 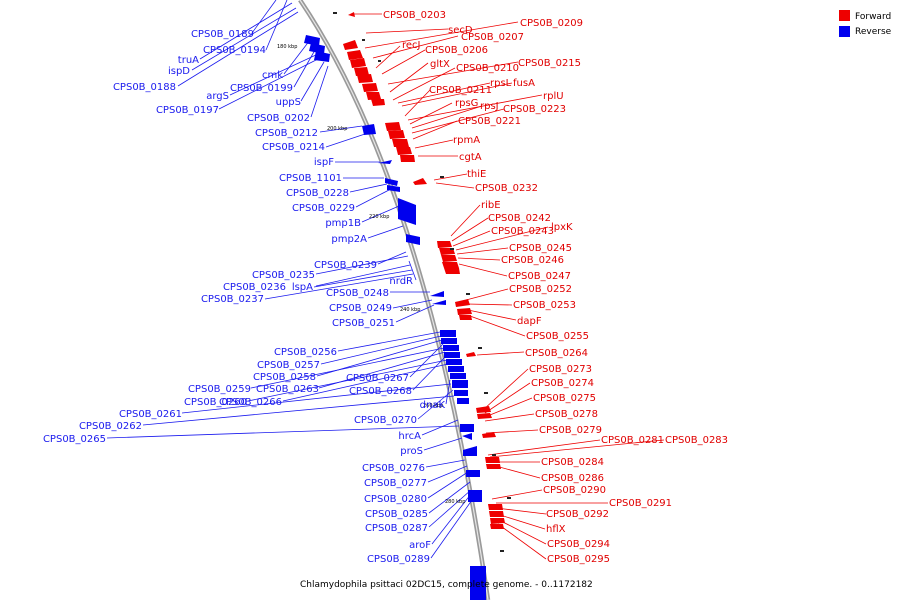 I want to click on gene-label-forward: secD, so click(x=460, y=30).